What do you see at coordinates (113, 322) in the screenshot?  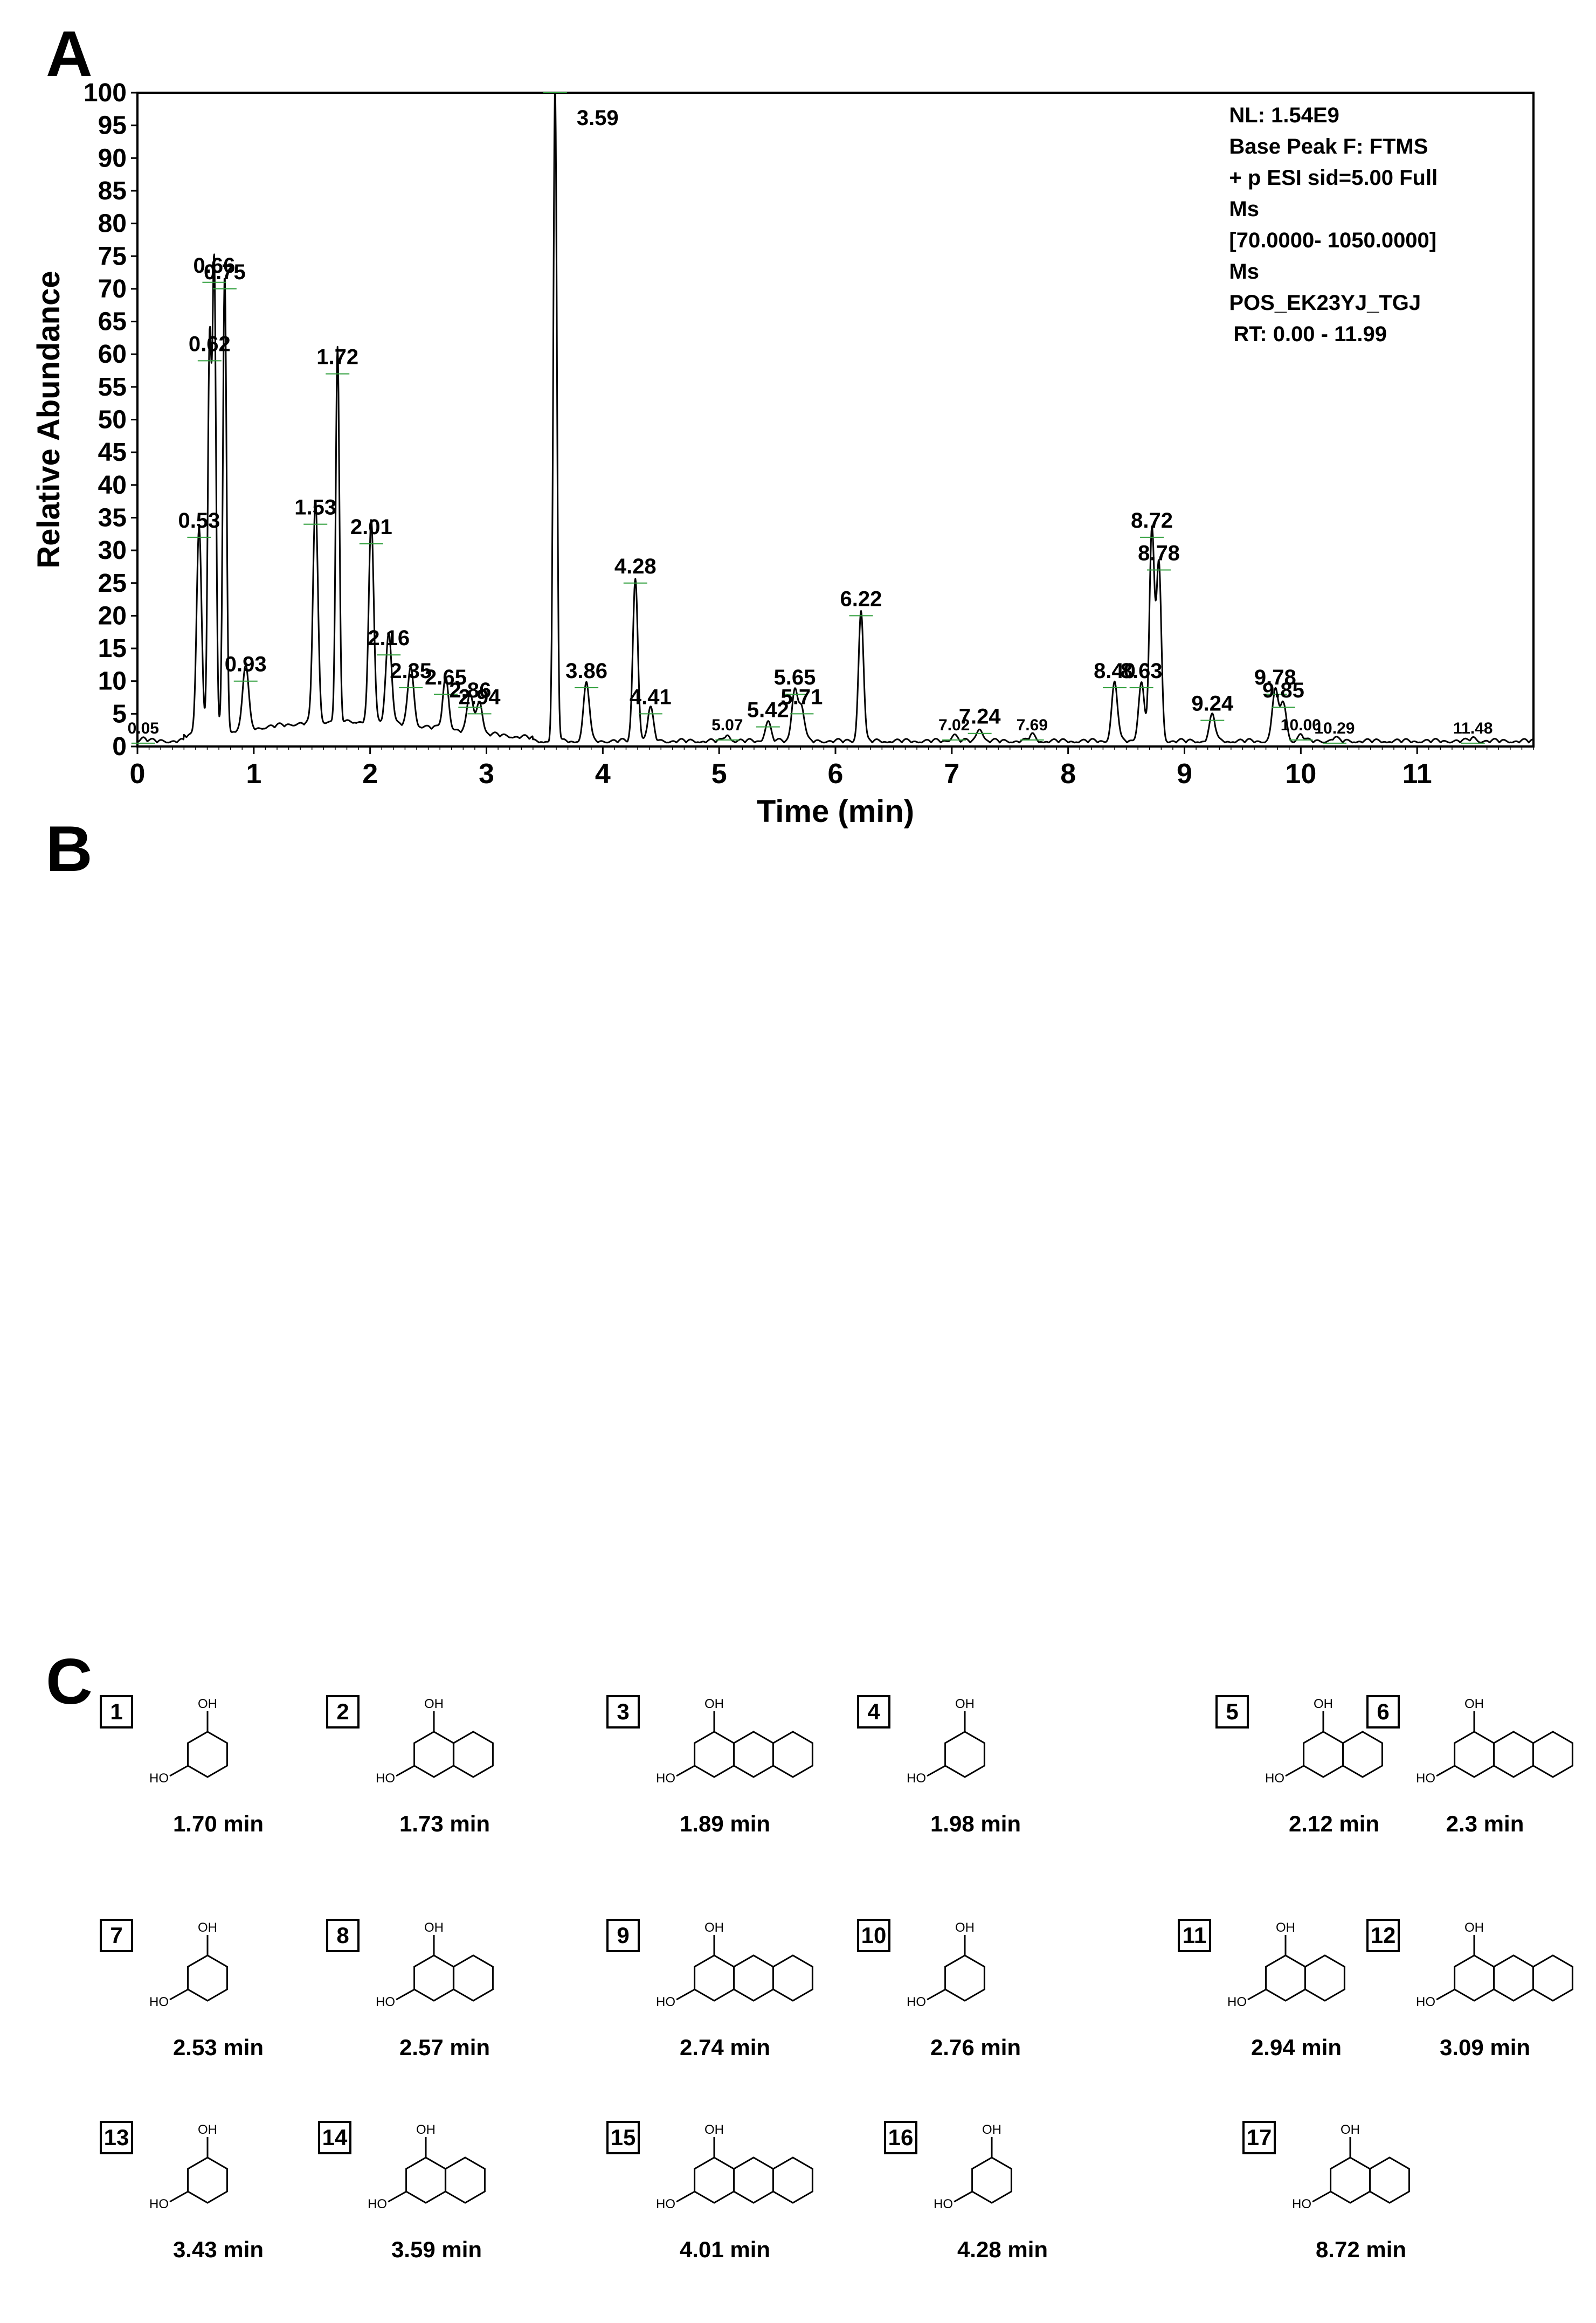 I see `y-tick-label: 65` at bounding box center [113, 322].